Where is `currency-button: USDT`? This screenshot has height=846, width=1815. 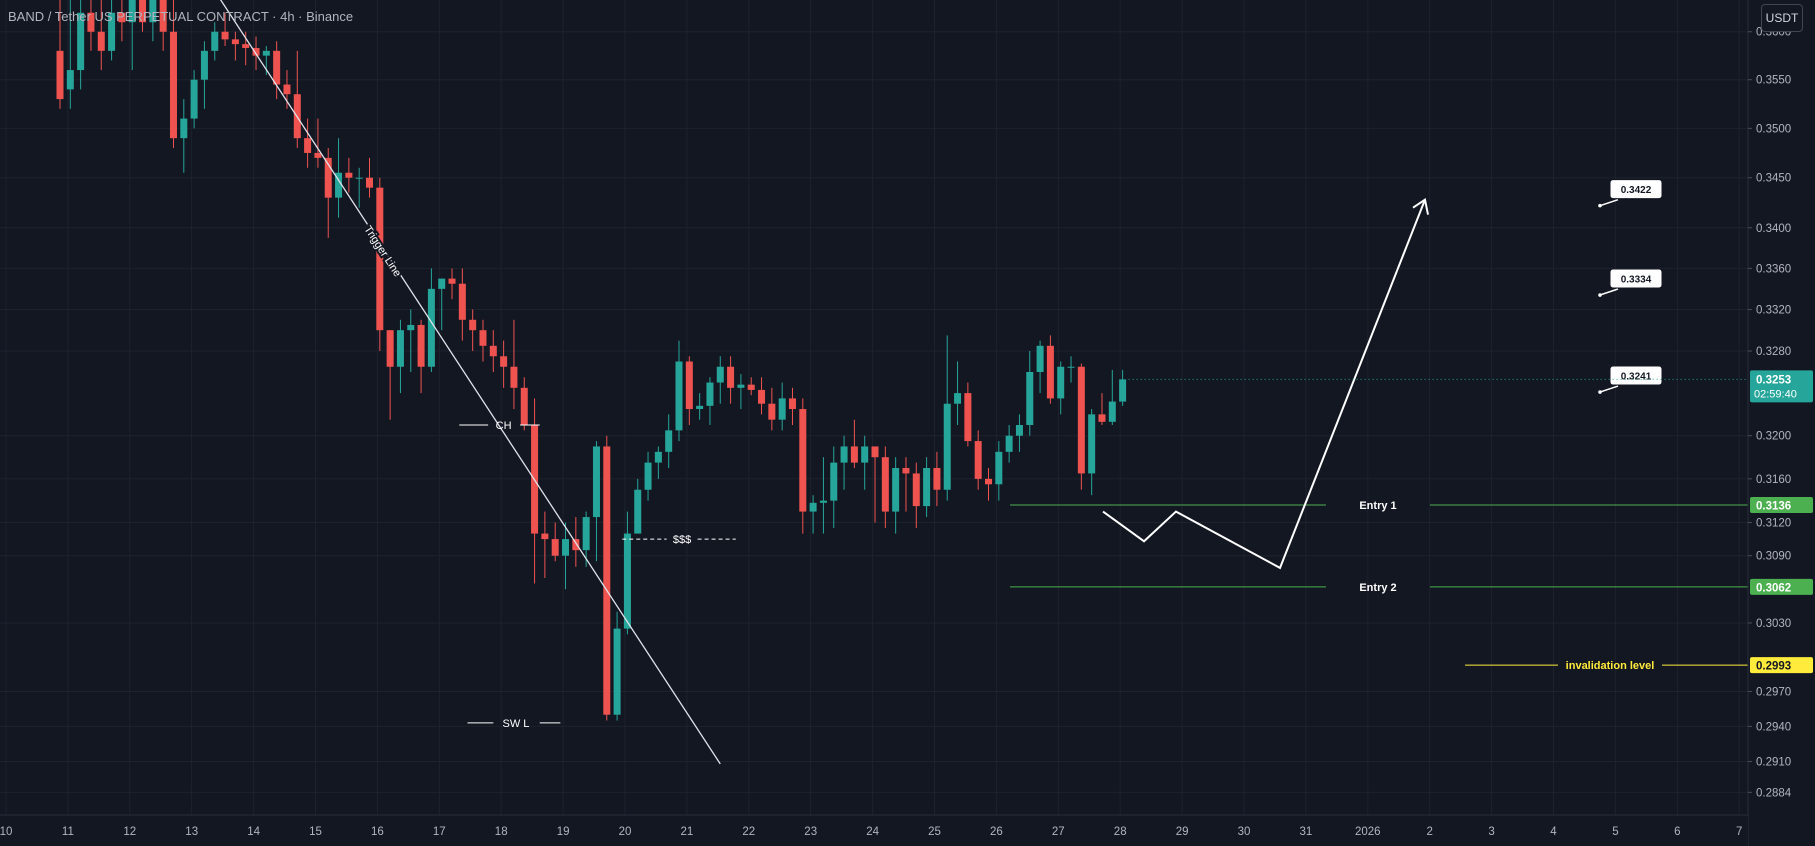 currency-button: USDT is located at coordinates (1782, 18).